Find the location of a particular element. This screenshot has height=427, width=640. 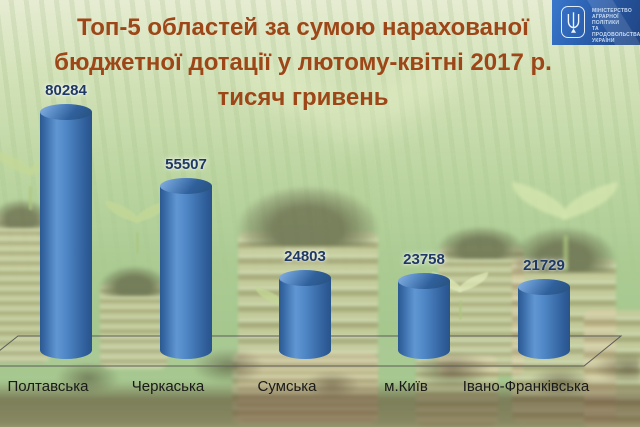

bar-value-label: 21729 is located at coordinates (544, 265).